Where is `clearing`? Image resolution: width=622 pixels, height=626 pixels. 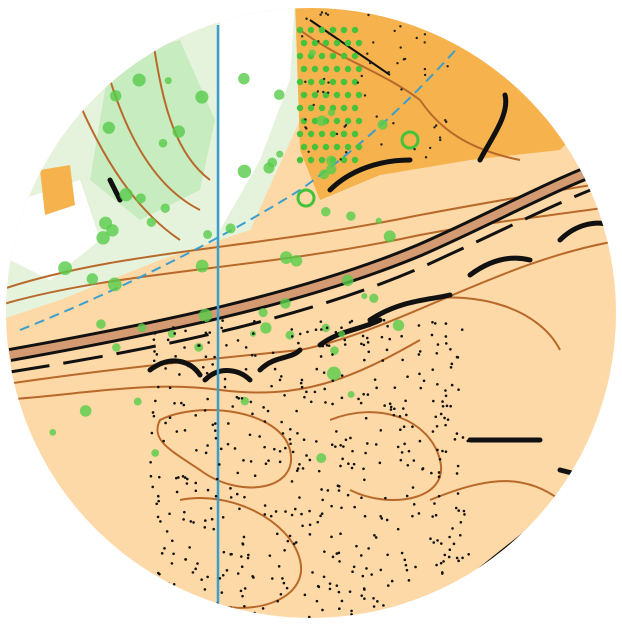
clearing is located at coordinates (55, 230).